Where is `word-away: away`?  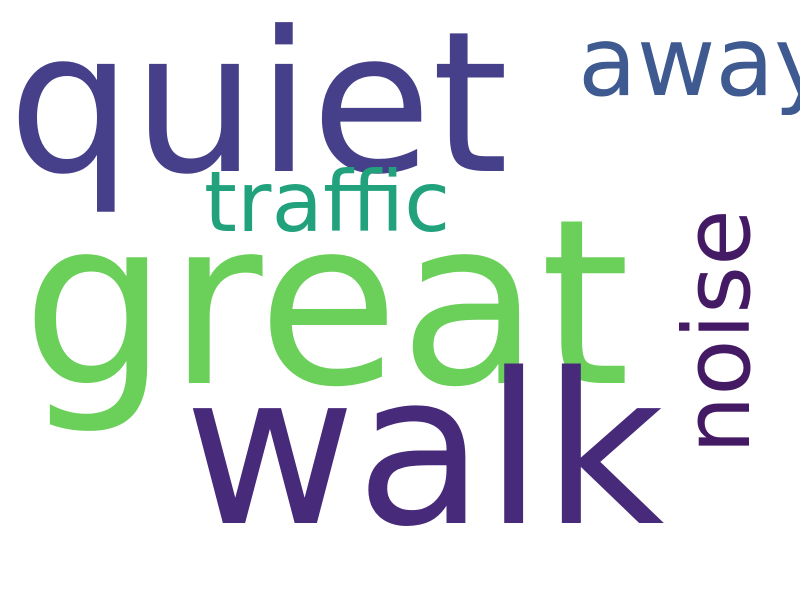
word-away: away is located at coordinates (689, 62).